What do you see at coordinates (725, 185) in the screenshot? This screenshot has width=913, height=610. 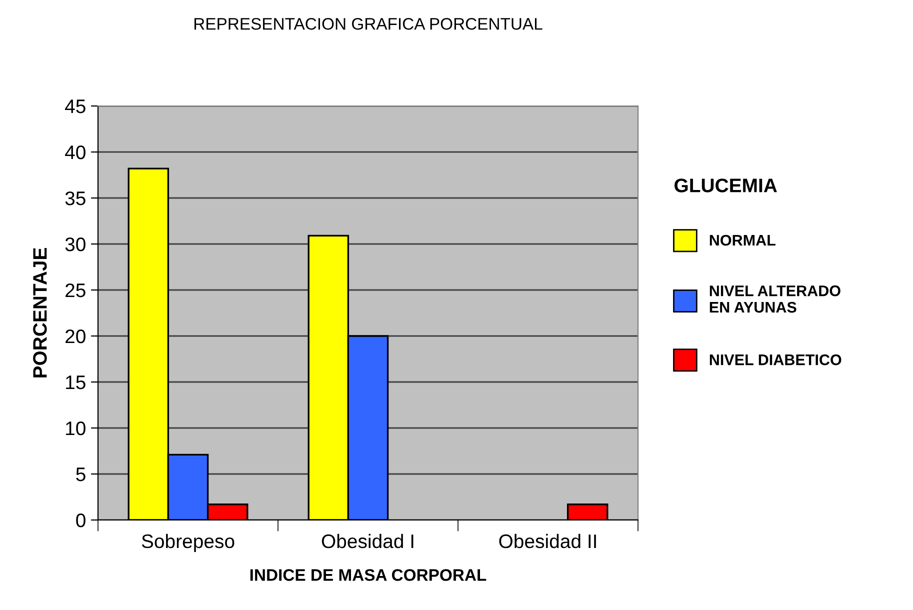 I see `legend-title: GLUCEMIA` at bounding box center [725, 185].